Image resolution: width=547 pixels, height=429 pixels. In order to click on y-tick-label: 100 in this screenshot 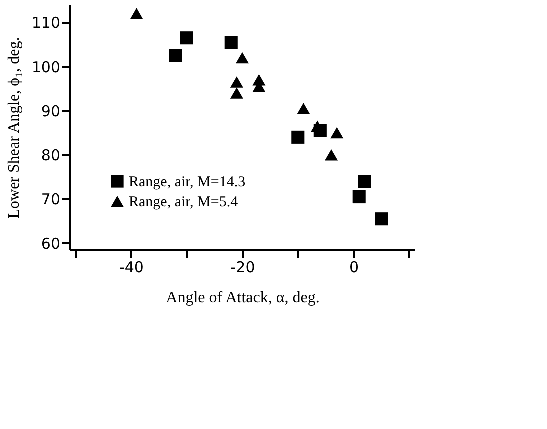, I will do `click(46, 67)`.